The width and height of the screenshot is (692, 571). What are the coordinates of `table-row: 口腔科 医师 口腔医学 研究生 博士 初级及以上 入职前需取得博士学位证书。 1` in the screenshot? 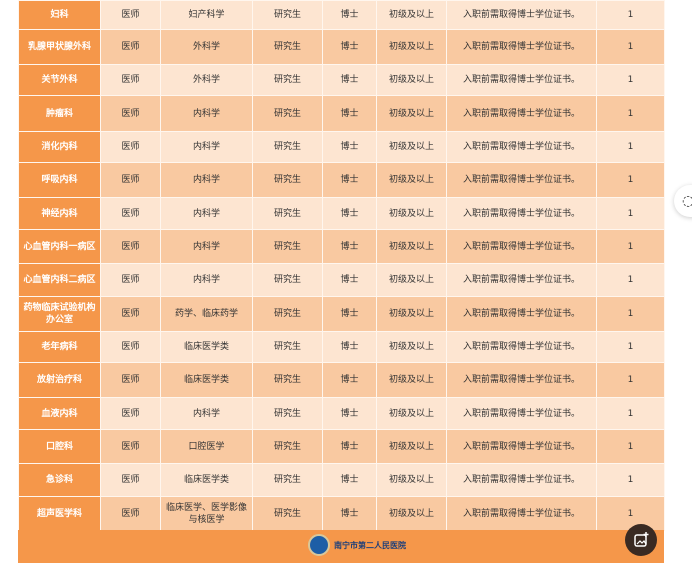 It's located at (341, 446).